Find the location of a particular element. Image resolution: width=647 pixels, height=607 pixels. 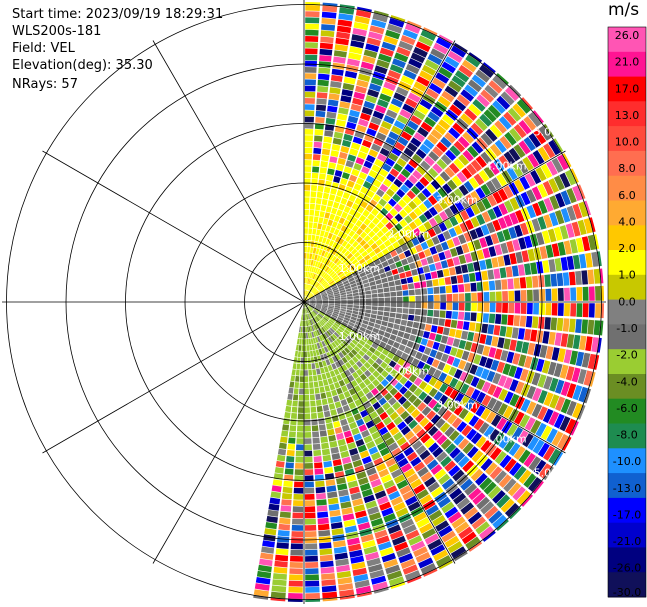

colorbar-tick-label: 1.0 is located at coordinates (627, 275).